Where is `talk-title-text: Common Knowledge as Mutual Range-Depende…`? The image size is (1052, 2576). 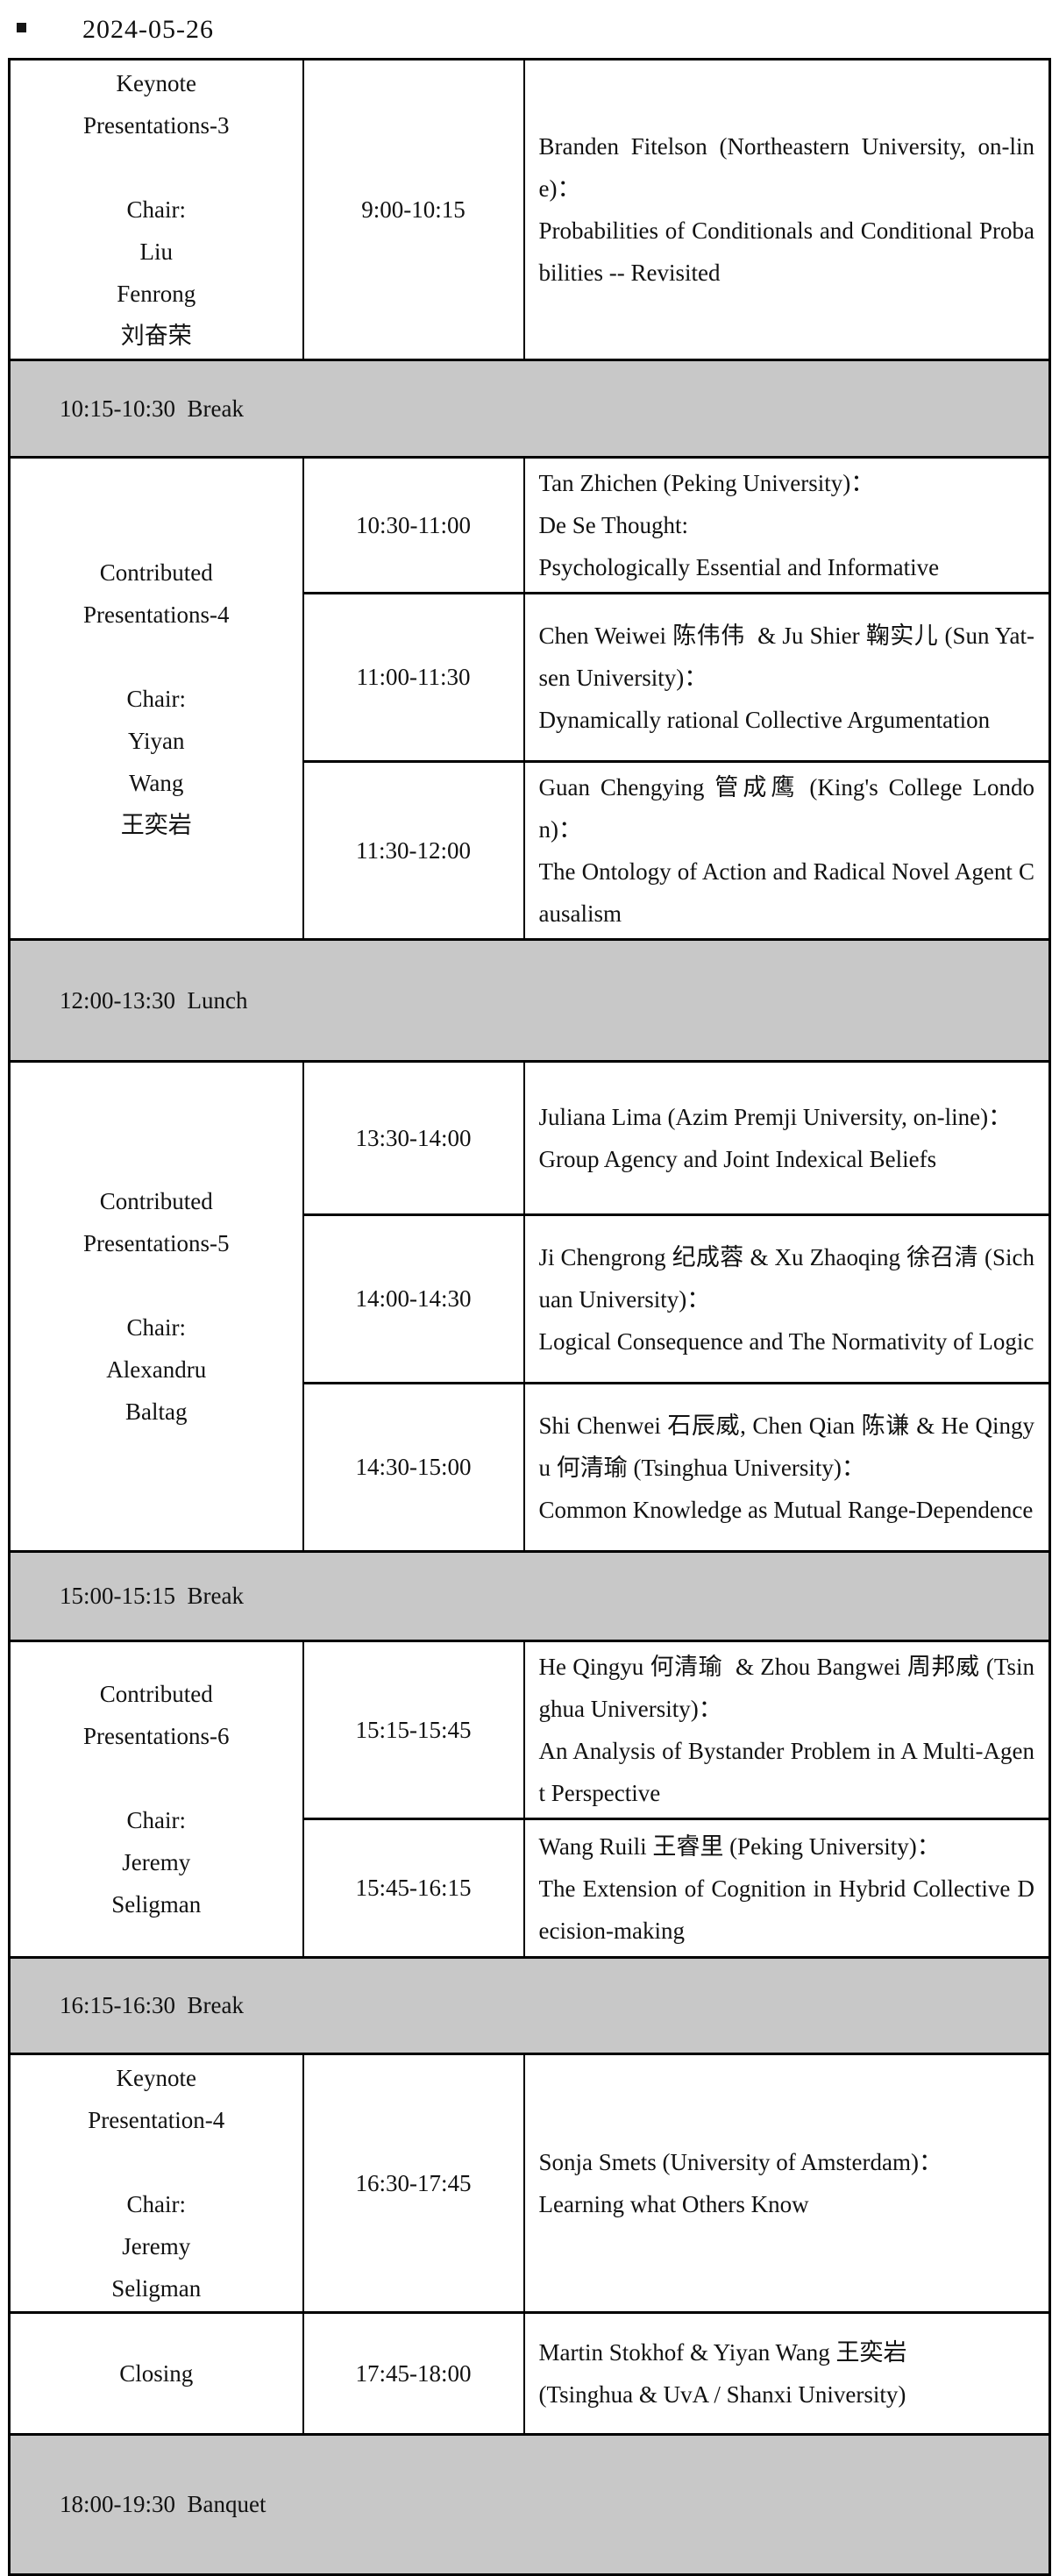 talk-title-text: Common Knowledge as Mutual Range-Depende… is located at coordinates (786, 1509).